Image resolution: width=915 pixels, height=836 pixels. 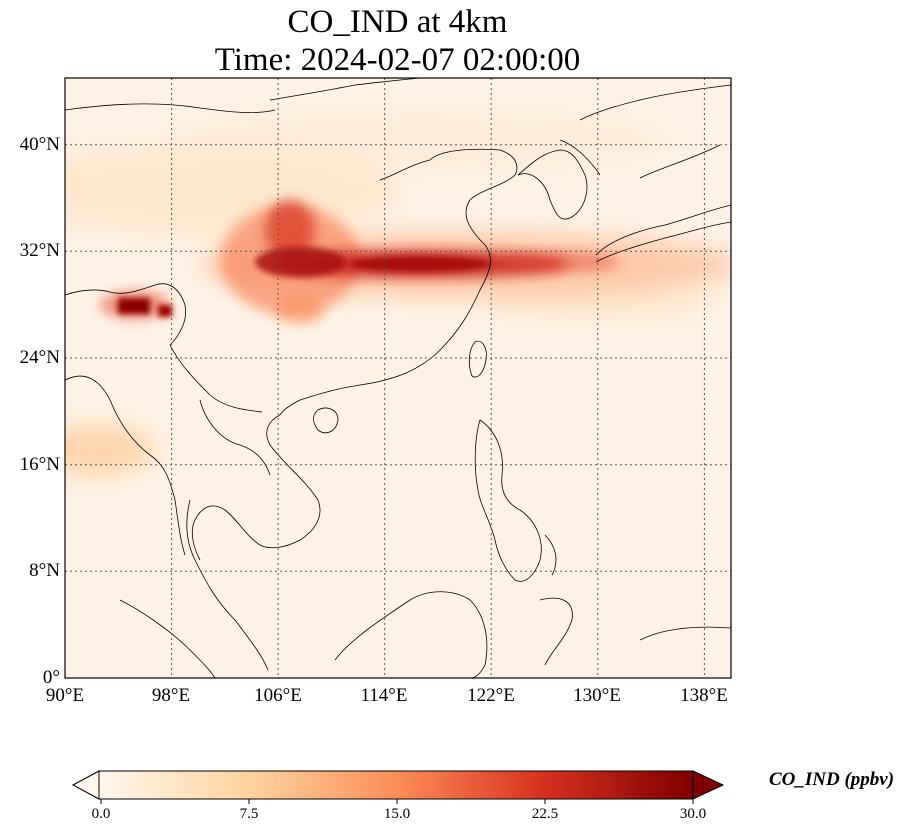 I want to click on colorbar-tick-label: 0.0, so click(x=101, y=814).